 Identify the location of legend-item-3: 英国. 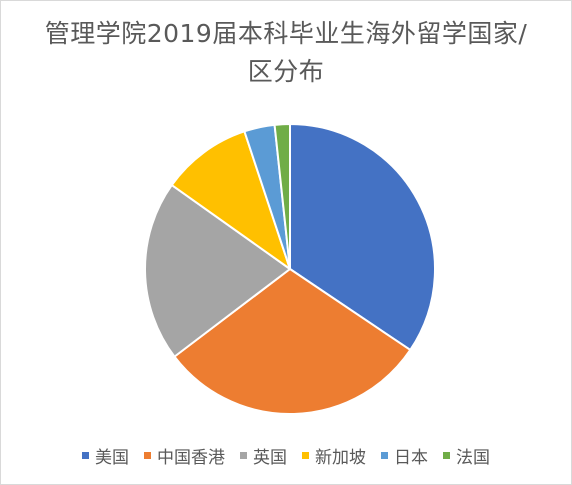
(263, 455).